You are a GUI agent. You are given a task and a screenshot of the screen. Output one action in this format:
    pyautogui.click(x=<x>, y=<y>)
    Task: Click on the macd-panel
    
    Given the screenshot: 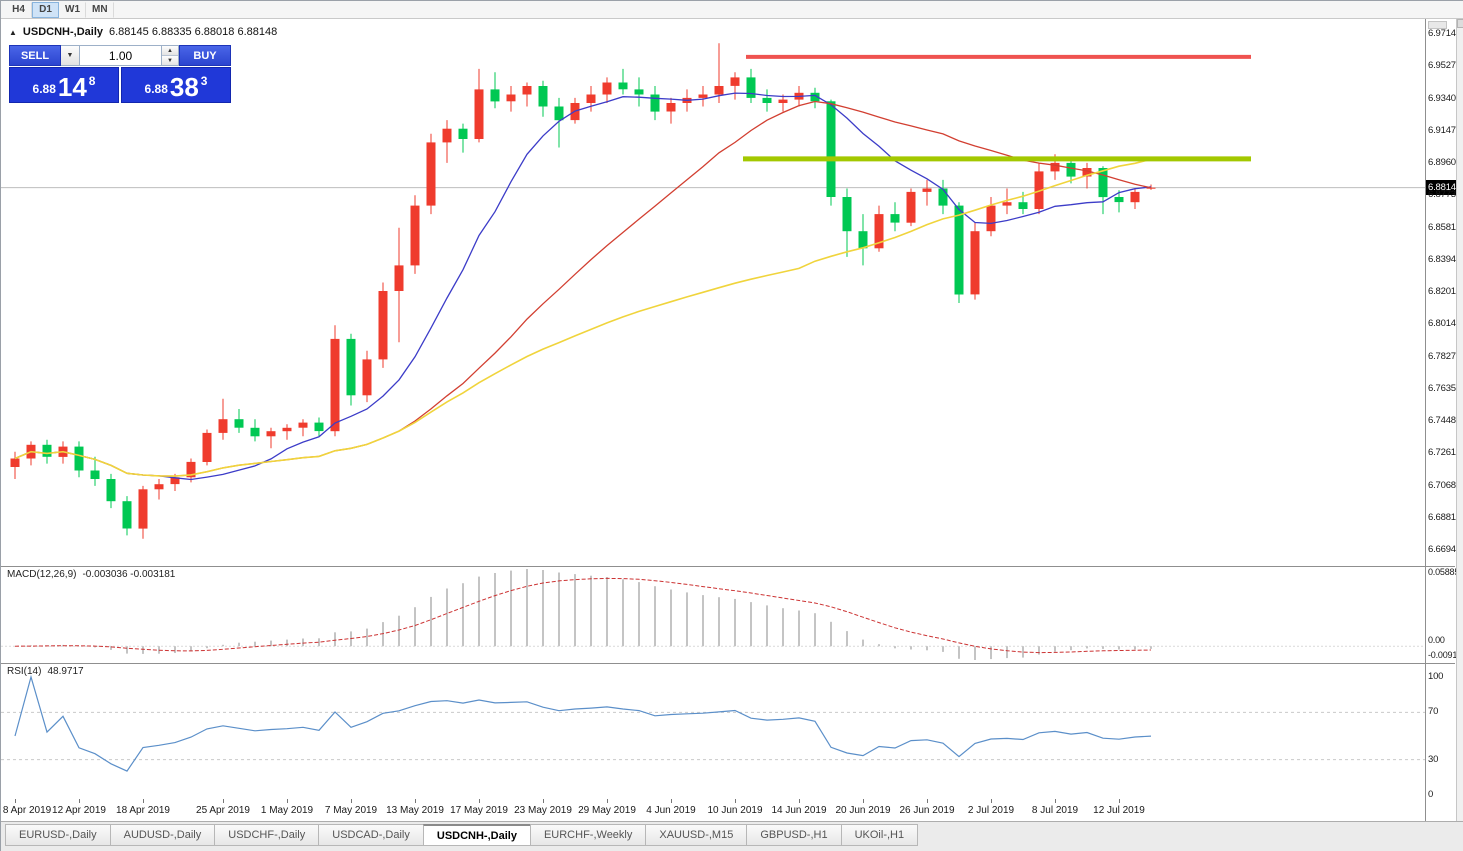 What is the action you would take?
    pyautogui.click(x=713, y=614)
    